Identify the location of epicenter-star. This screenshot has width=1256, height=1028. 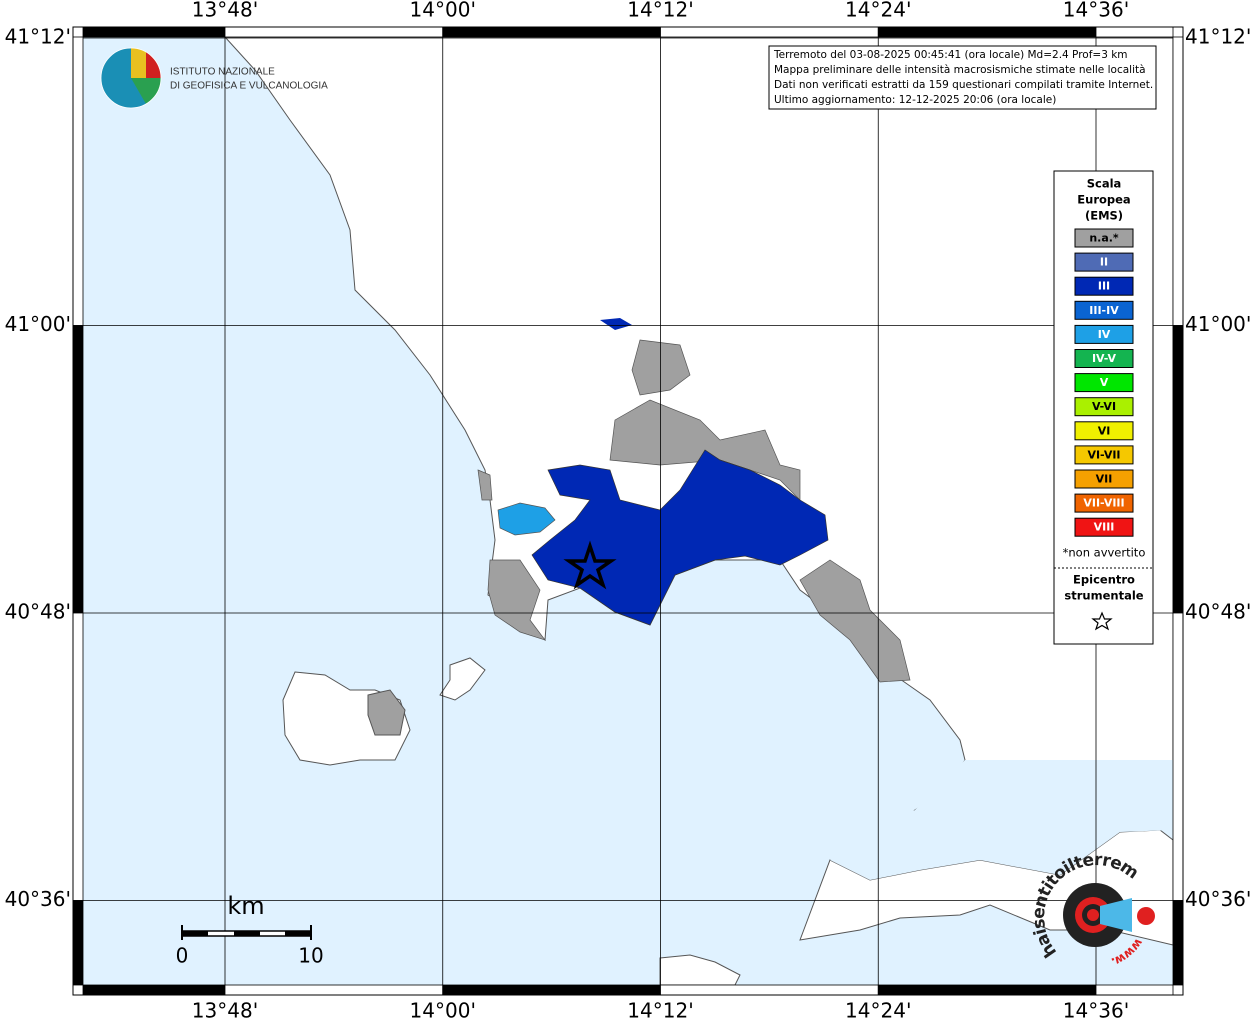
(590, 565).